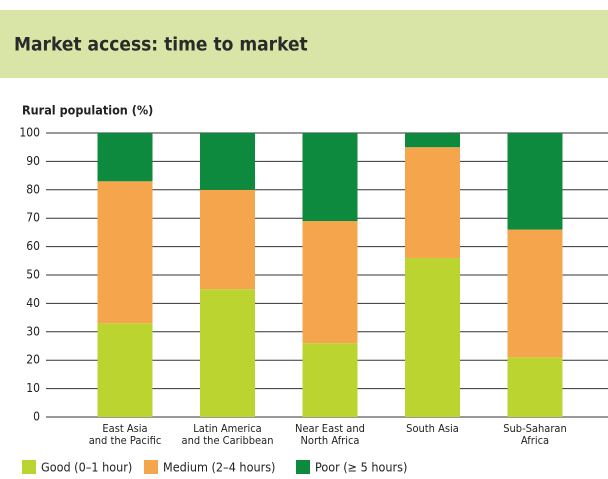 Image resolution: width=608 pixels, height=479 pixels. What do you see at coordinates (330, 434) in the screenshot?
I see `x-tick-label: Near East and North Africa` at bounding box center [330, 434].